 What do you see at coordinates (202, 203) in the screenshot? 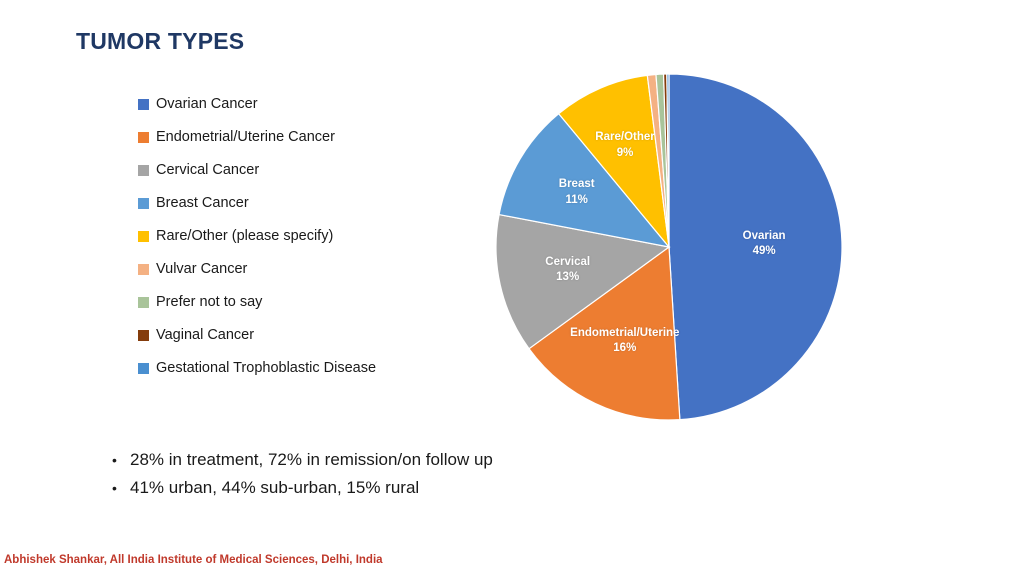
I see `legend-item-label: Breast Cancer` at bounding box center [202, 203].